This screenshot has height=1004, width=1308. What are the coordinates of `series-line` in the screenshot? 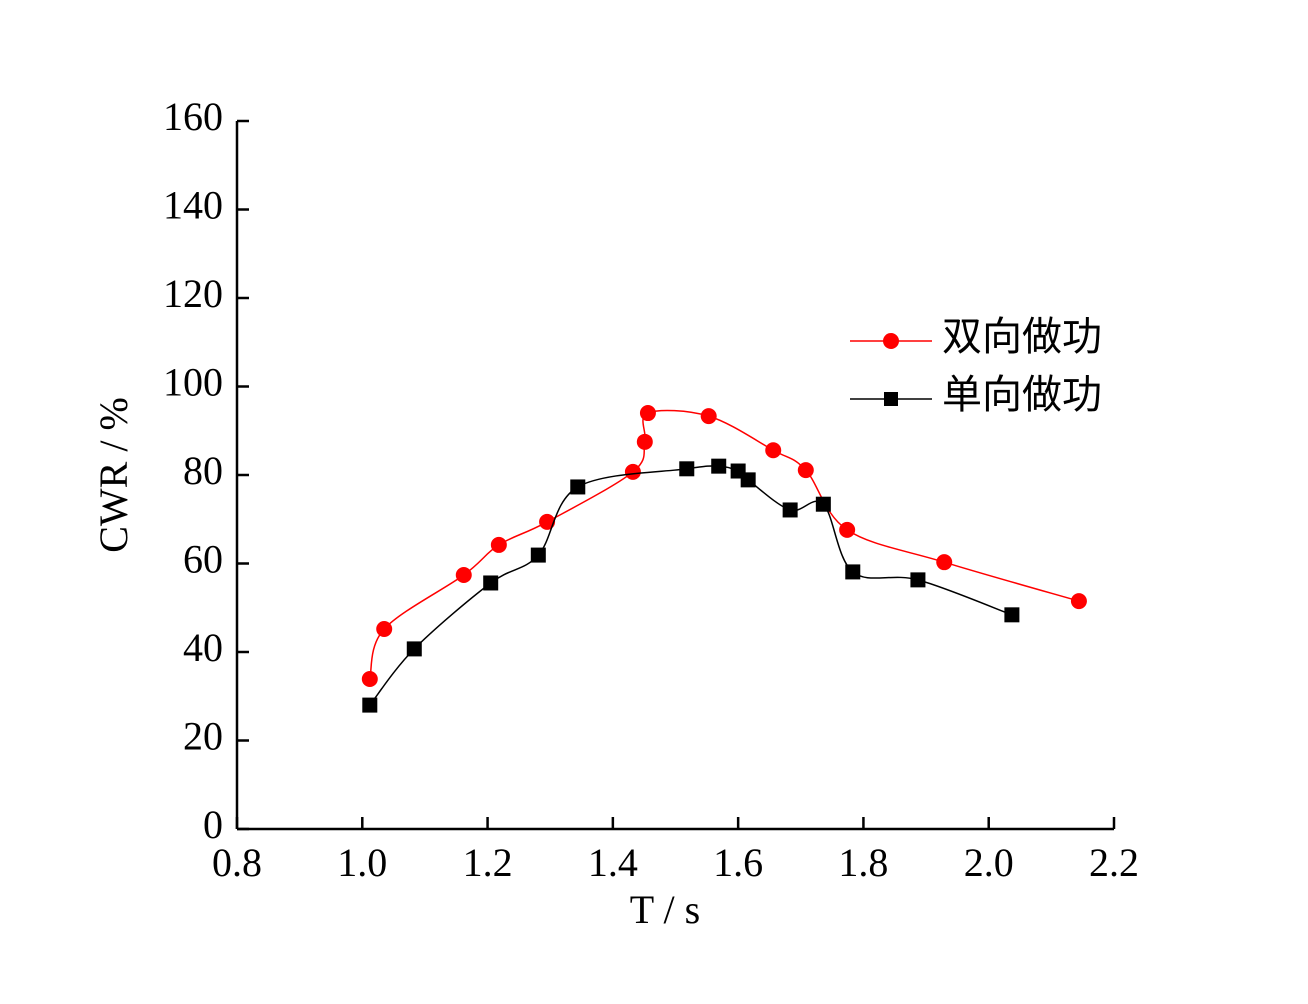 It's located at (724, 544).